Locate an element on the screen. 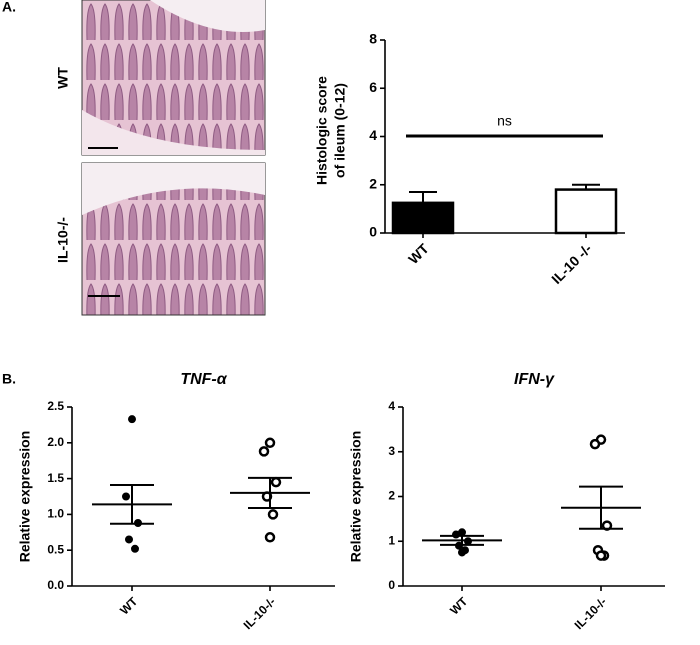 The width and height of the screenshot is (700, 645). histology-wt is located at coordinates (173, 78).